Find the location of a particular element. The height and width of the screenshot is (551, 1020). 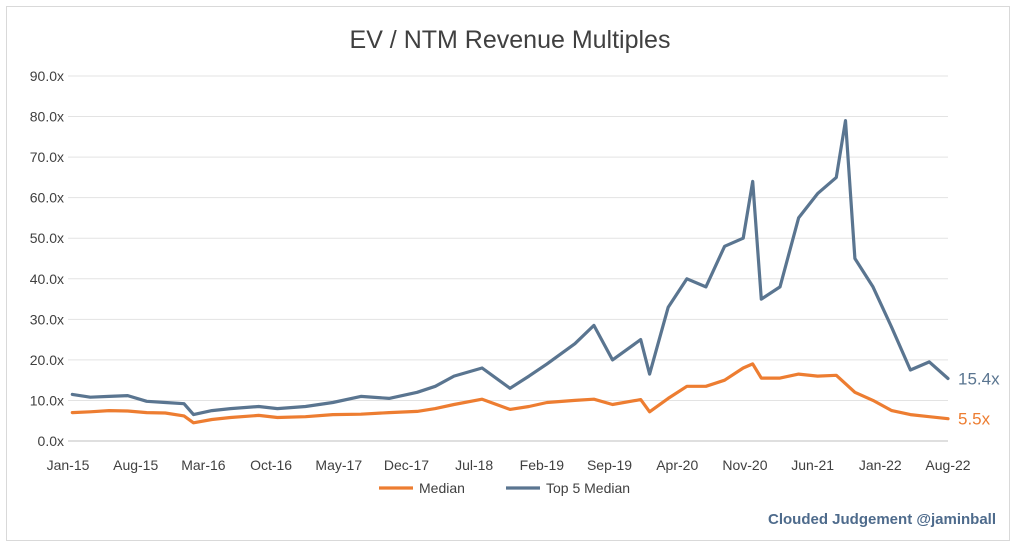

x-tick-label: Jan-15 is located at coordinates (68, 465).